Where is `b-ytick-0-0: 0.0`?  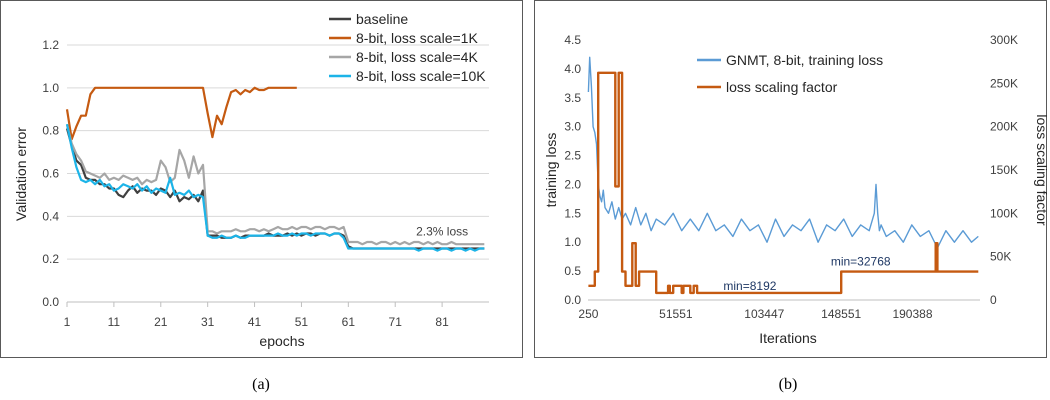
b-ytick-0-0: 0.0 is located at coordinates (572, 300).